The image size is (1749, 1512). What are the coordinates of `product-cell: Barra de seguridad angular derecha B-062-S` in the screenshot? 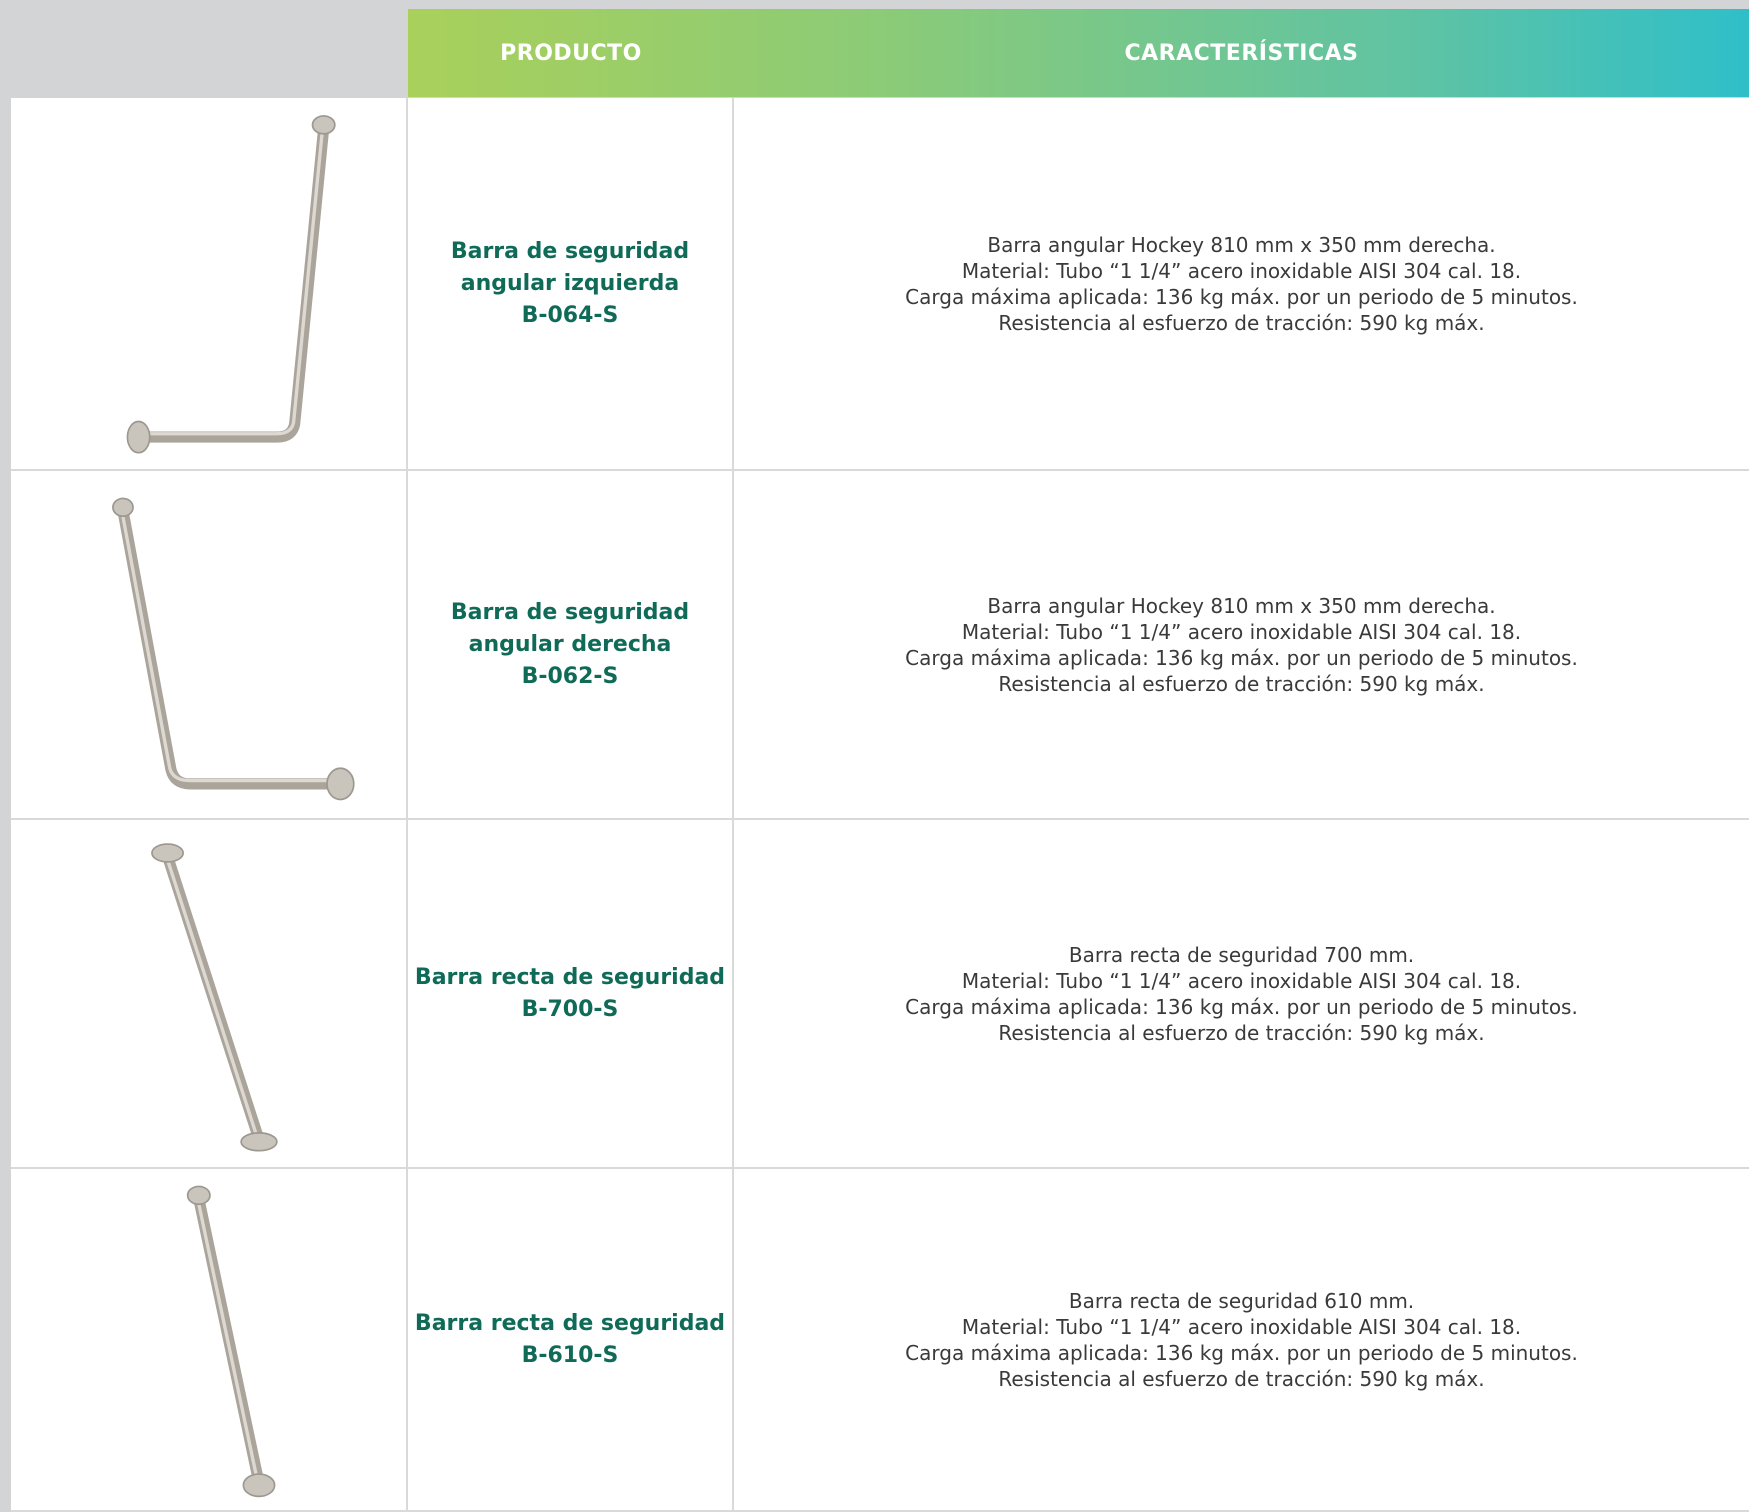 It's located at (571, 644).